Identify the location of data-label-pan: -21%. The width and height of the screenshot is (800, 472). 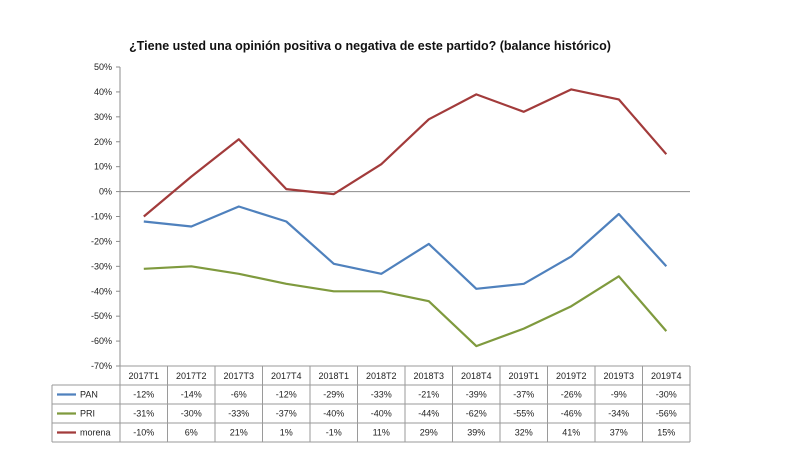
(428, 395).